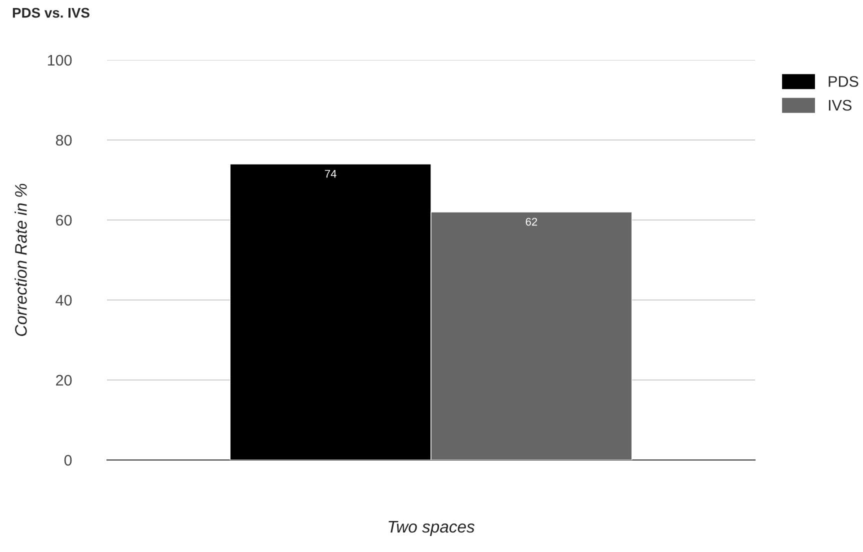  What do you see at coordinates (64, 140) in the screenshot?
I see `y-tick-label: 80` at bounding box center [64, 140].